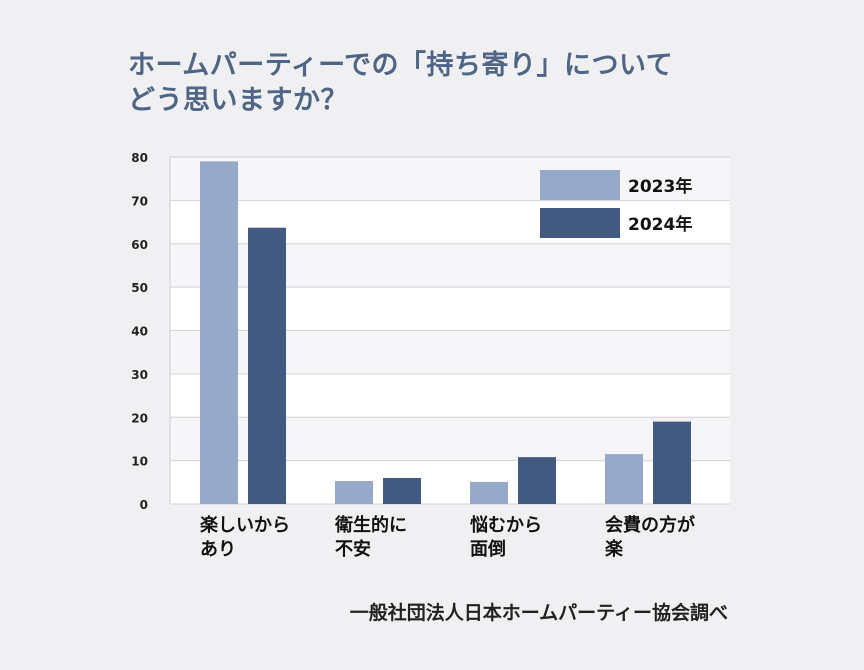 The width and height of the screenshot is (864, 670). What do you see at coordinates (660, 186) in the screenshot?
I see `legend-label-0: 2023年` at bounding box center [660, 186].